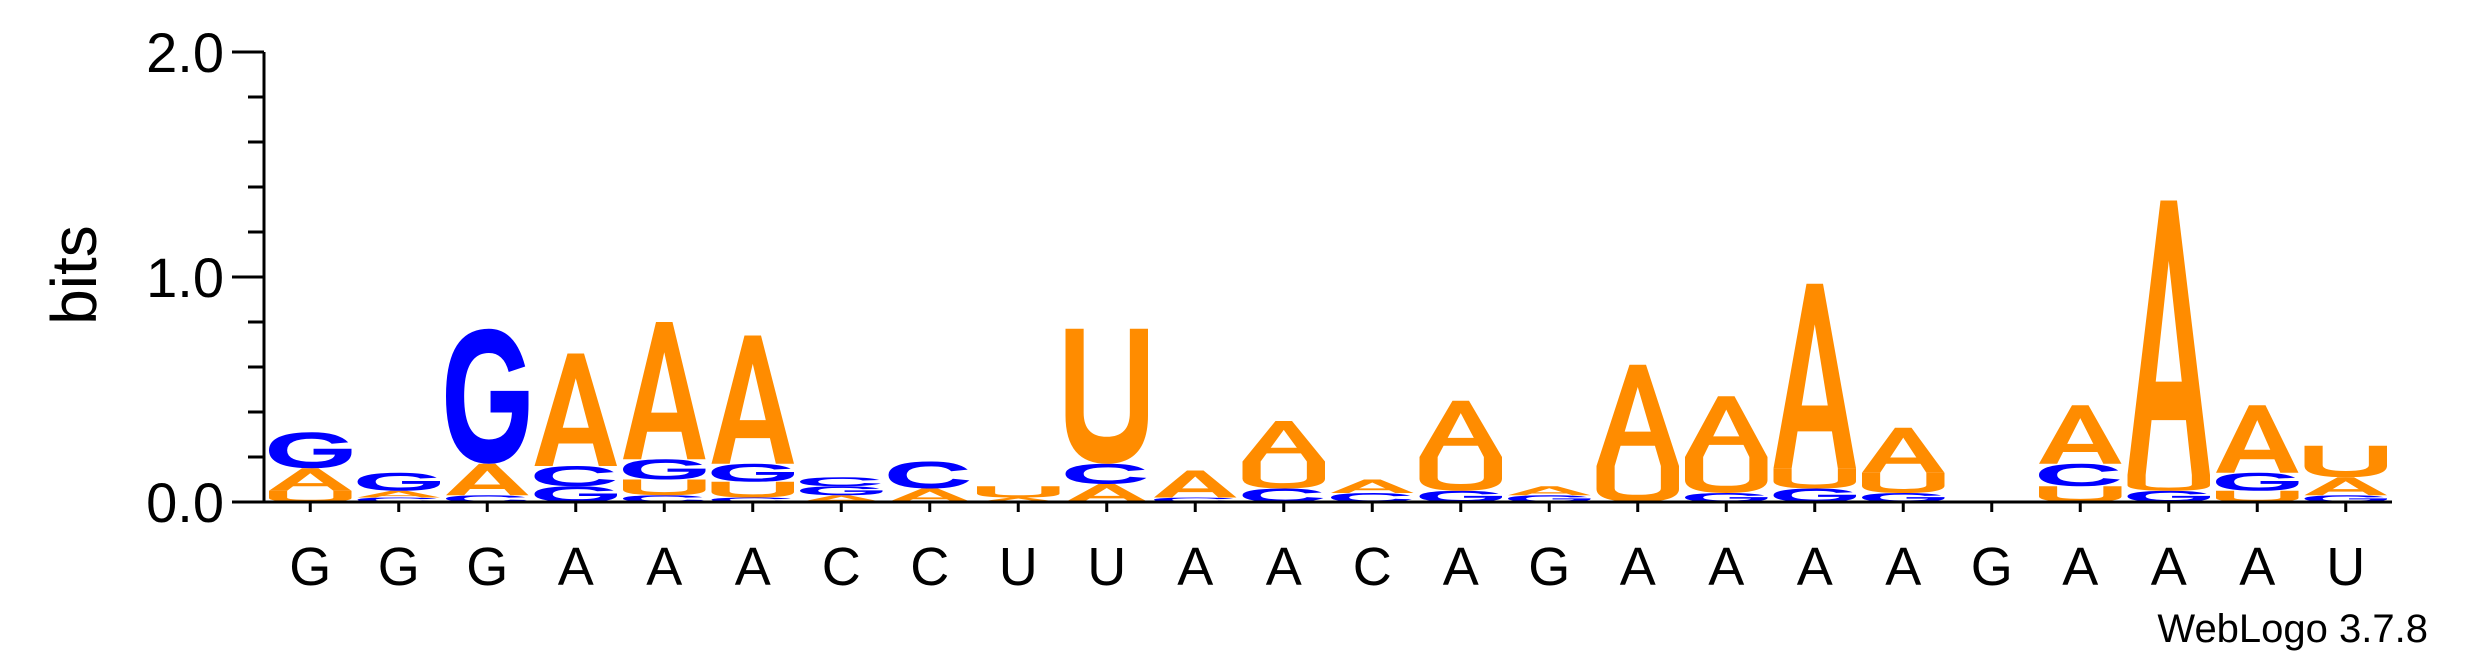 This screenshot has width=2475, height=667. I want to click on logo-glyph-c-pos7, so click(840, 481).